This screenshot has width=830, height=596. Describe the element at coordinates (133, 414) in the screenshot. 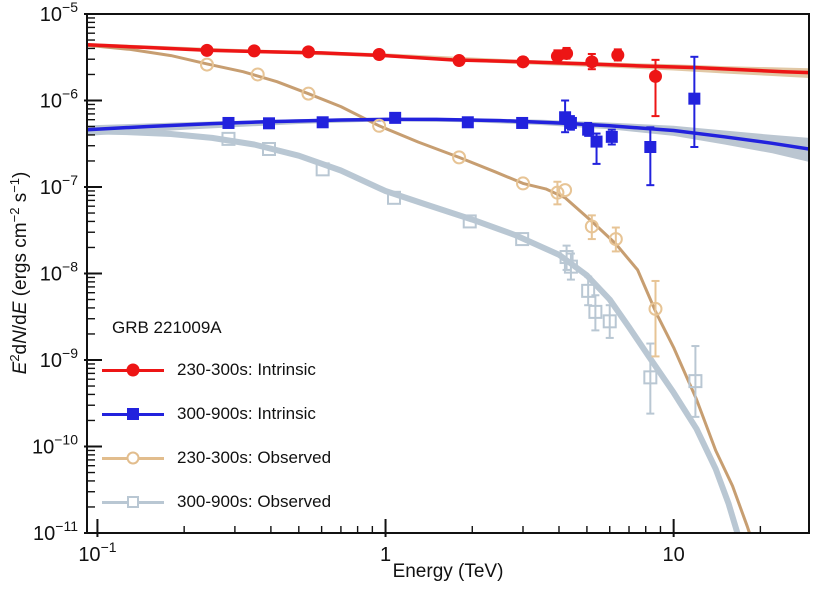

I see `legend-marker-filled-square-icon` at that location.